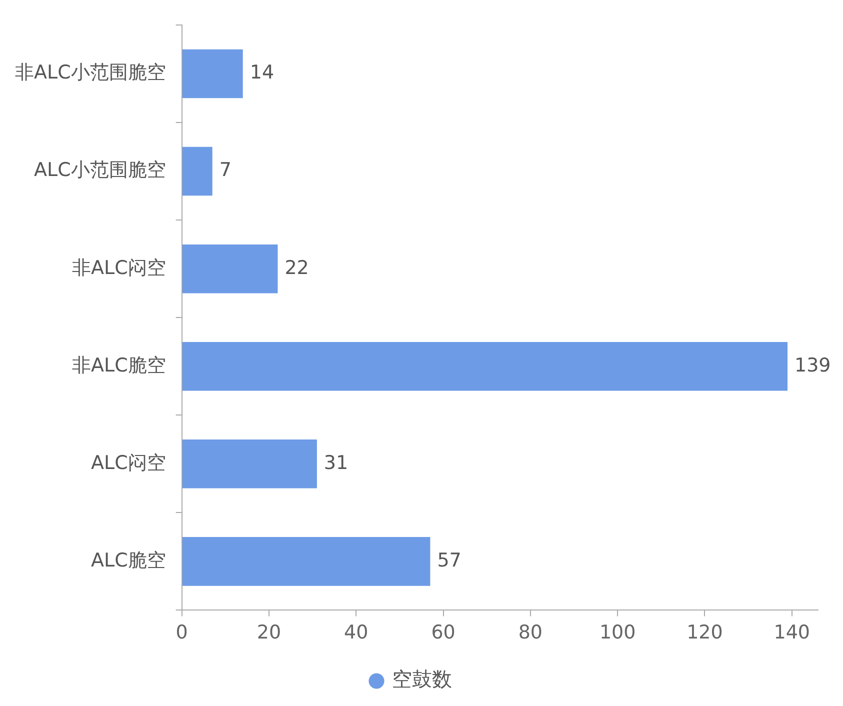 This screenshot has height=706, width=843. Describe the element at coordinates (90, 73) in the screenshot. I see `y-tick-label: 非ALC小范围脆空` at that location.